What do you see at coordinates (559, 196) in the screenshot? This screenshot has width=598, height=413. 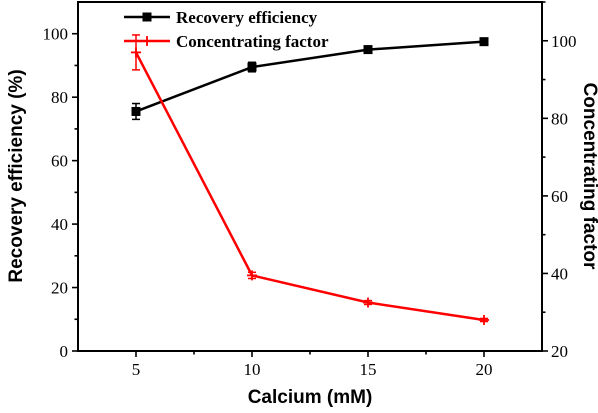 I see `right-tick-label-60: 60` at bounding box center [559, 196].